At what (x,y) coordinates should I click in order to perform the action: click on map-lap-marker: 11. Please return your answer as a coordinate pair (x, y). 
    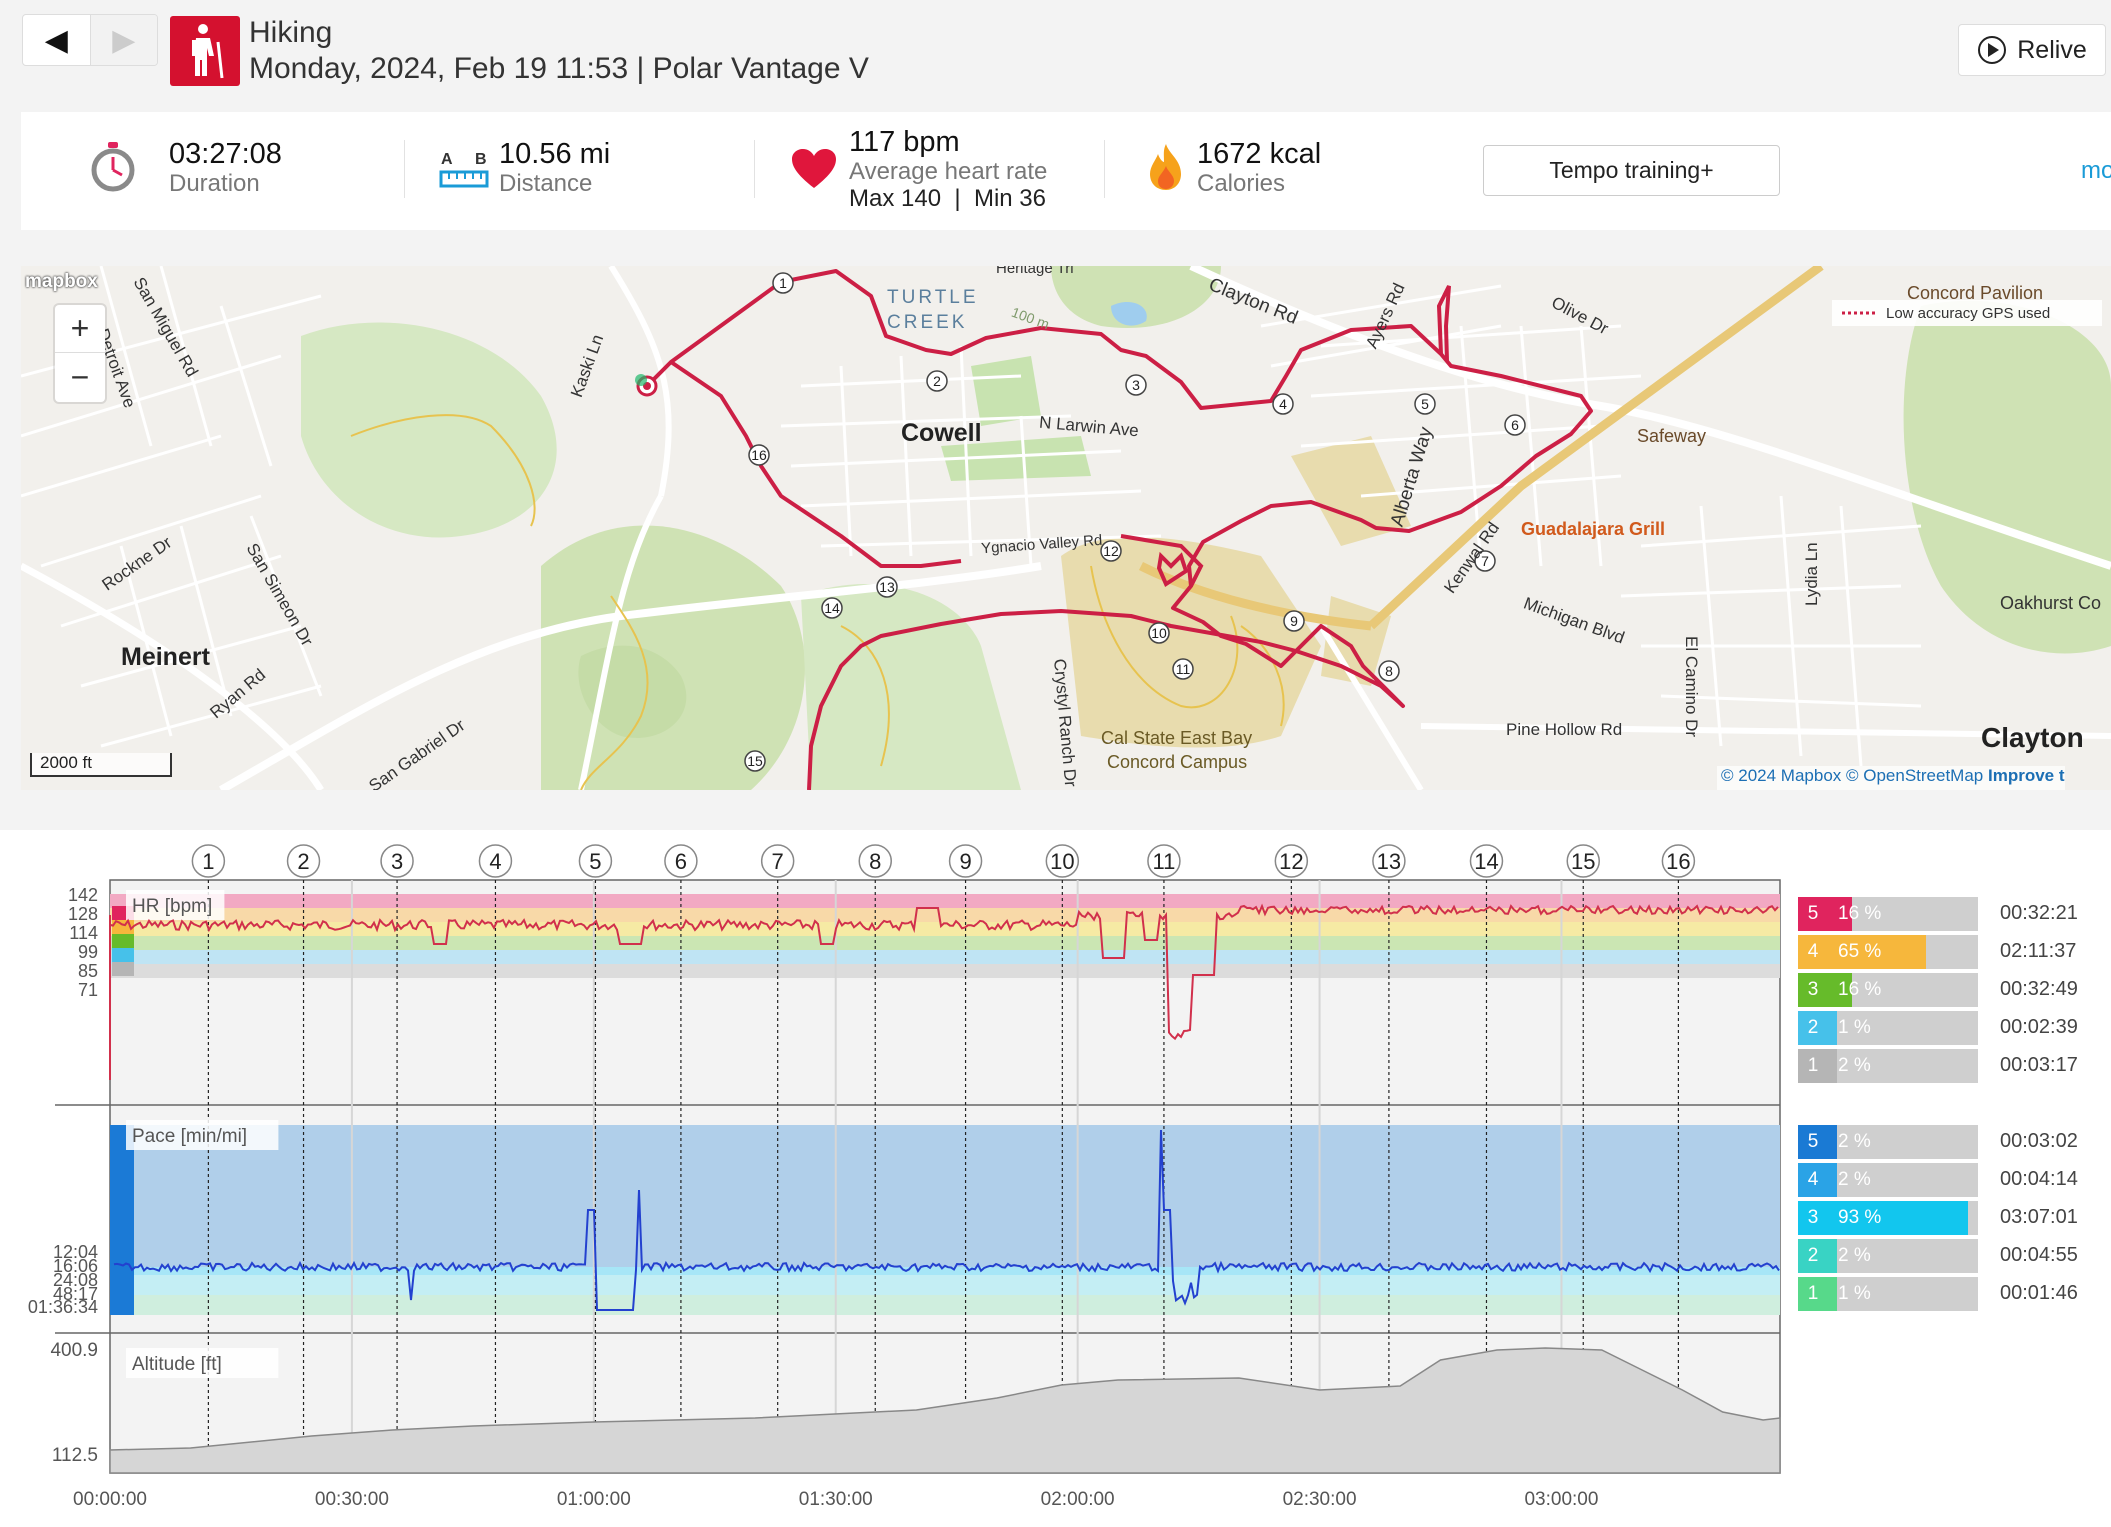
    Looking at the image, I should click on (1183, 669).